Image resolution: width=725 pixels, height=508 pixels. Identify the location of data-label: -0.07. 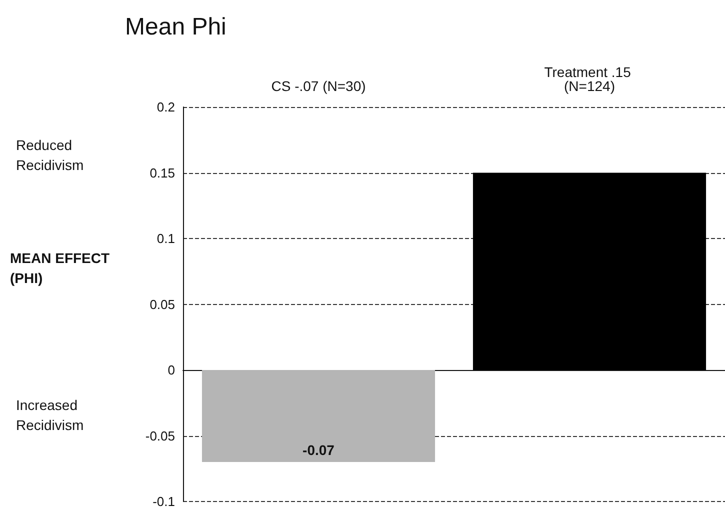
(318, 450).